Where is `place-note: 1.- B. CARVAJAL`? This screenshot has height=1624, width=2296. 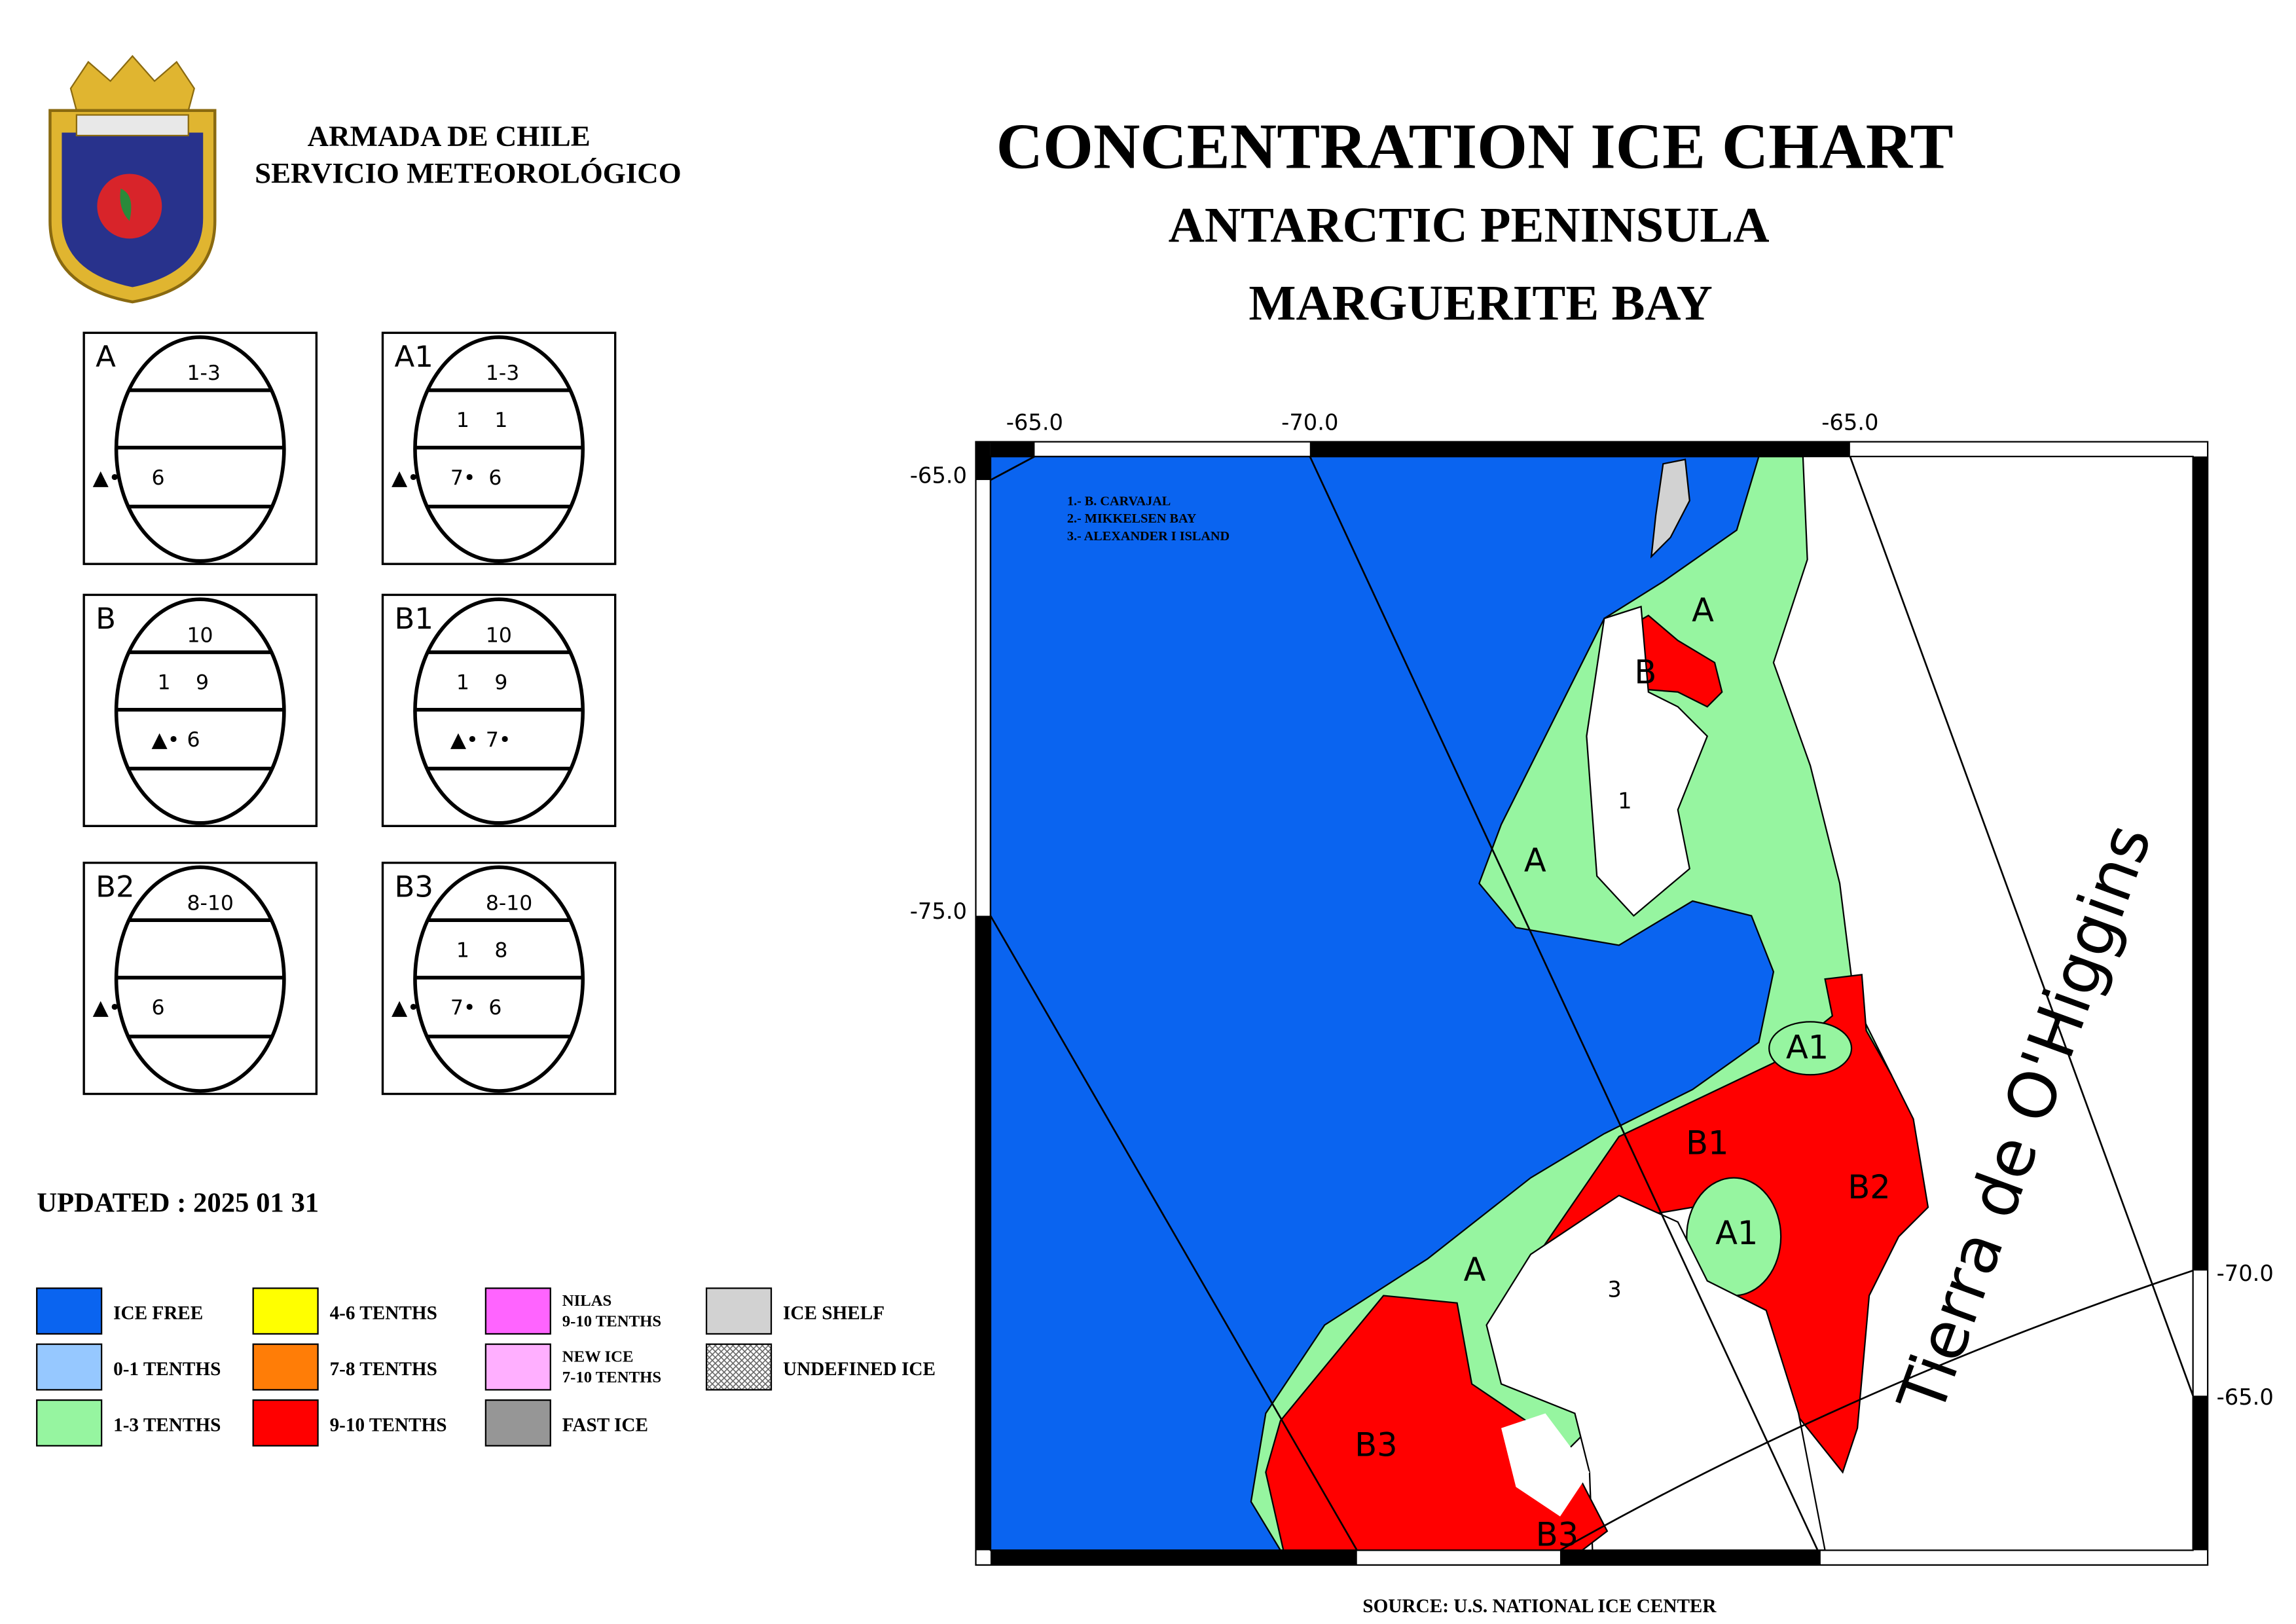 place-note: 1.- B. CARVAJAL is located at coordinates (1119, 501).